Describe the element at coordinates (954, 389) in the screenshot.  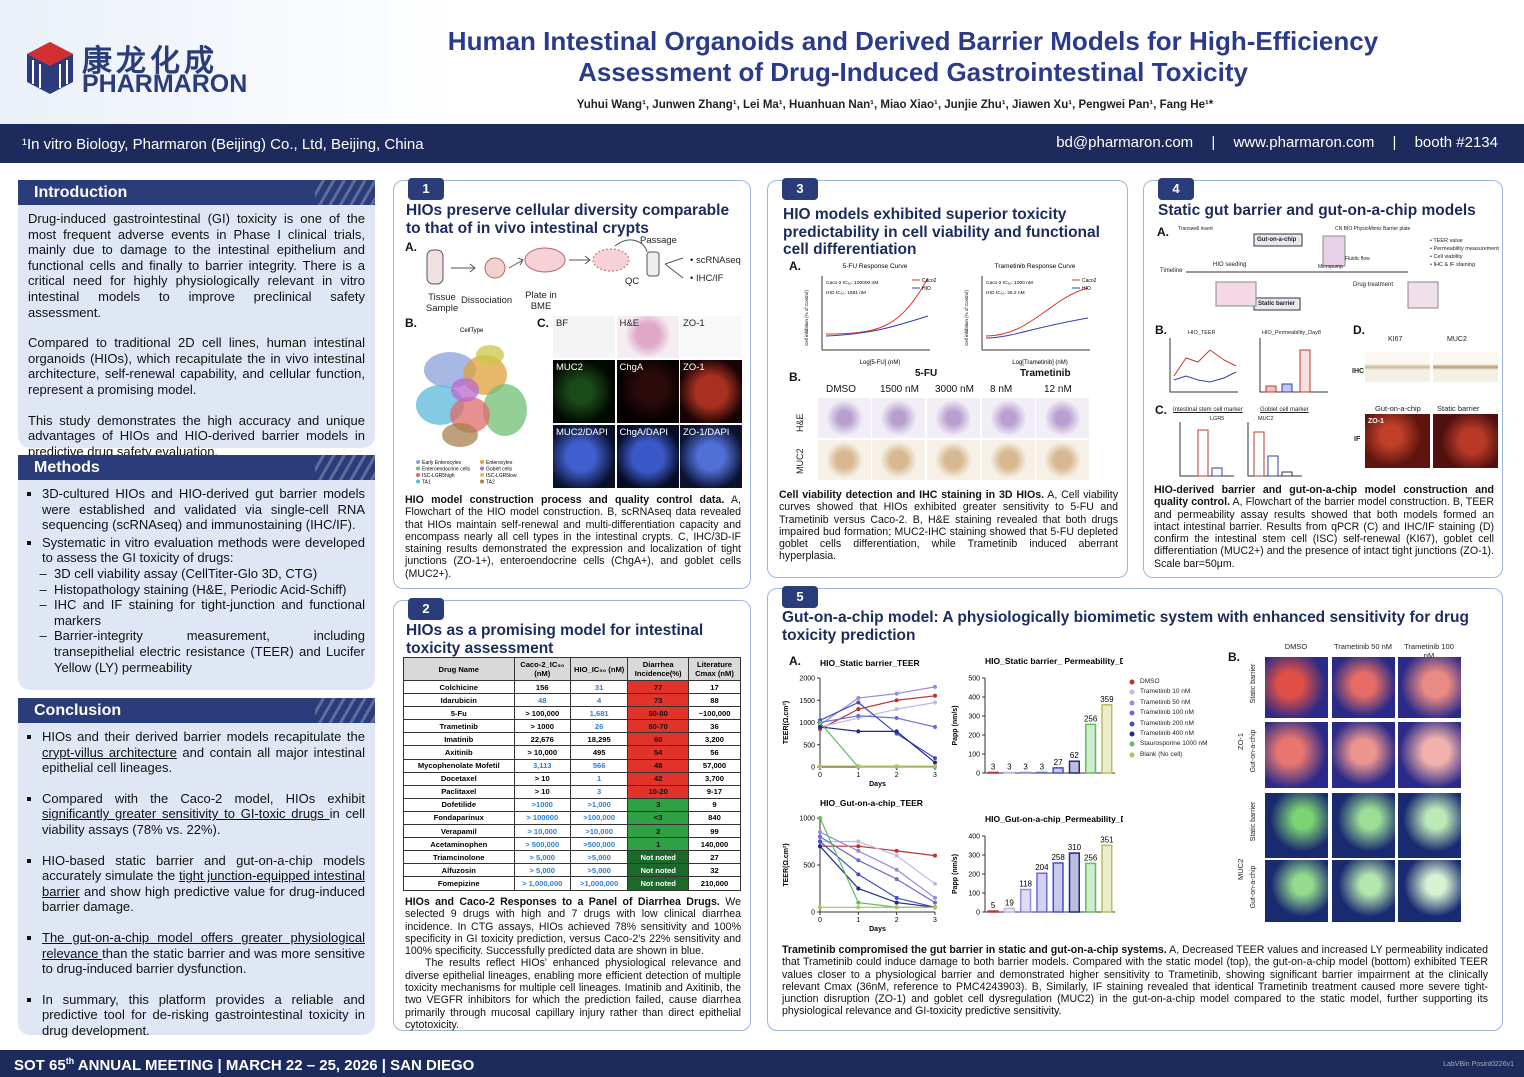
I see `label: 3000 nM` at that location.